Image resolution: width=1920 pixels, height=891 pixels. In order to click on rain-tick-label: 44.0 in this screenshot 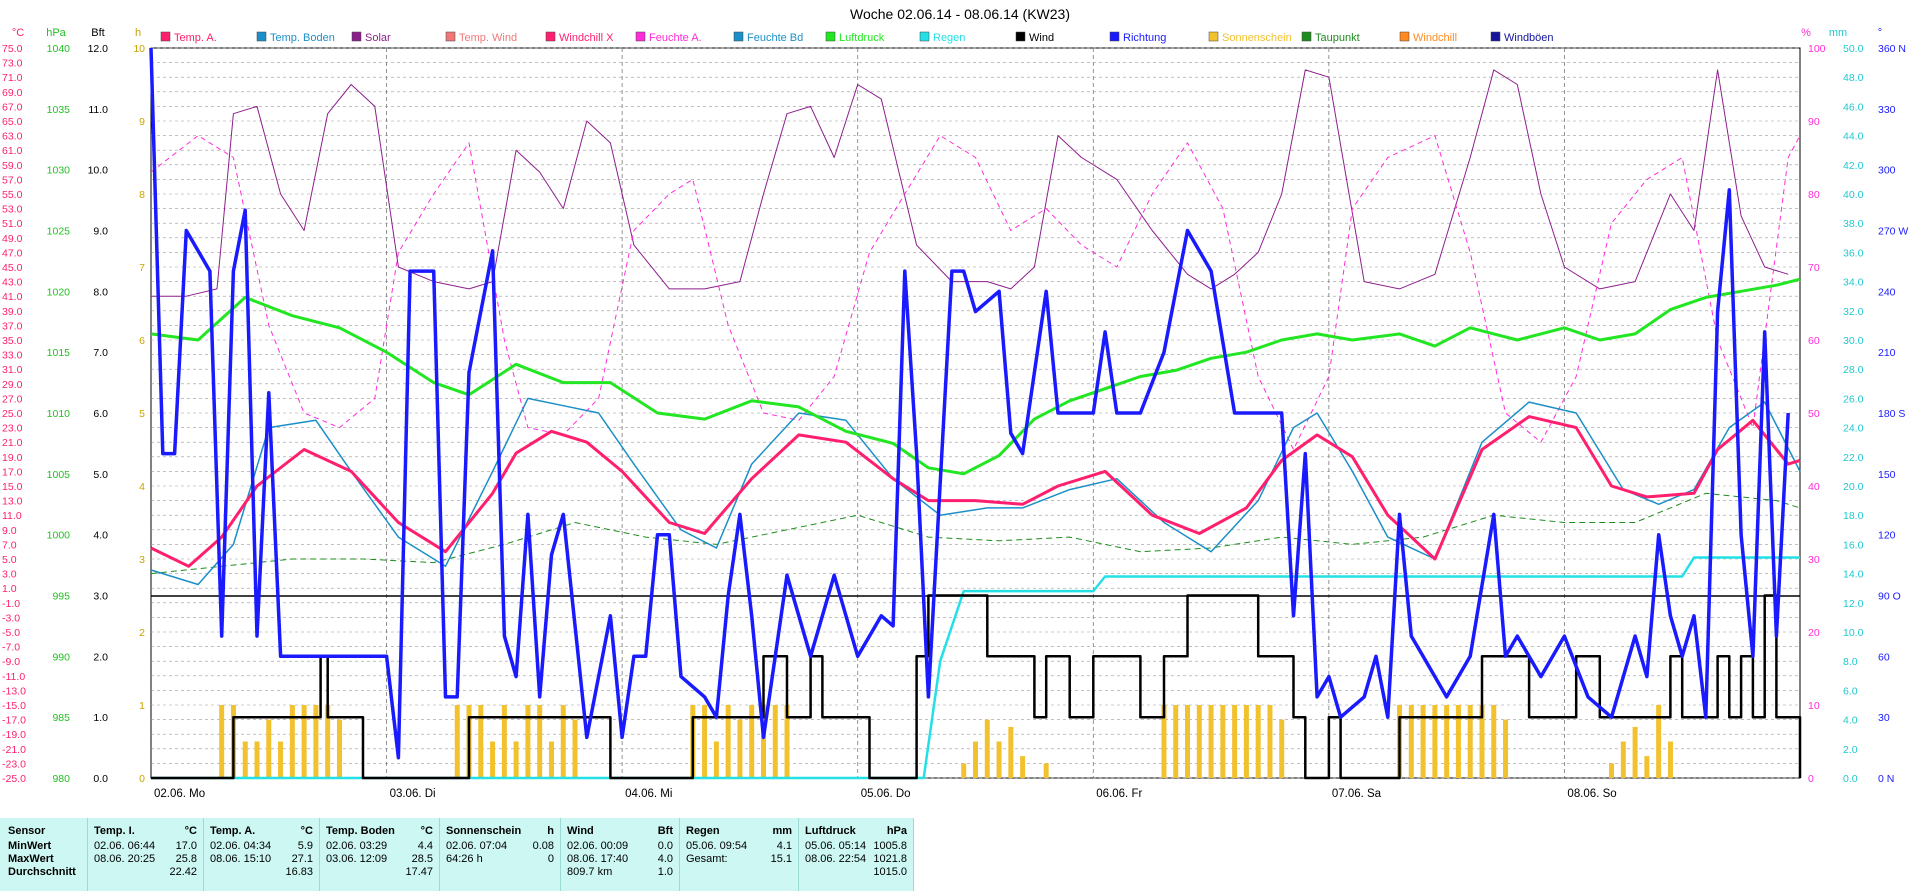, I will do `click(1853, 137)`.